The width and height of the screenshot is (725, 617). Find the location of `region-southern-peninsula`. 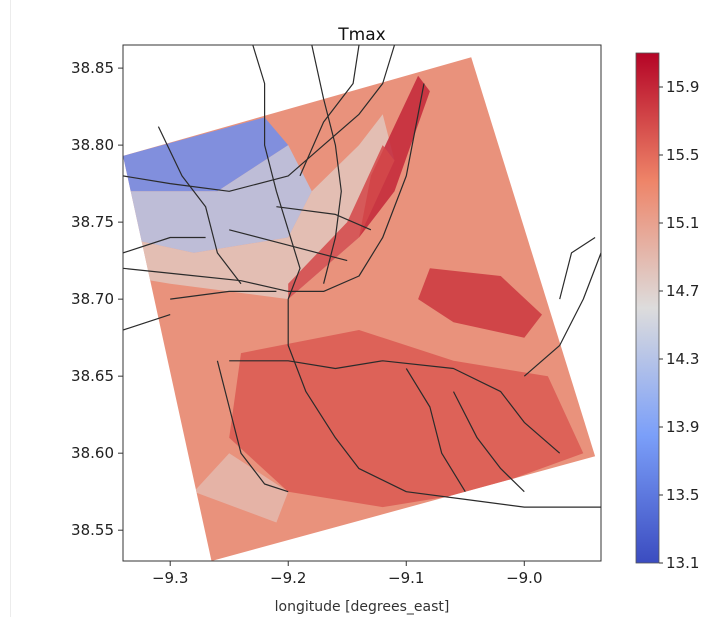

region-southern-peninsula is located at coordinates (406, 419).